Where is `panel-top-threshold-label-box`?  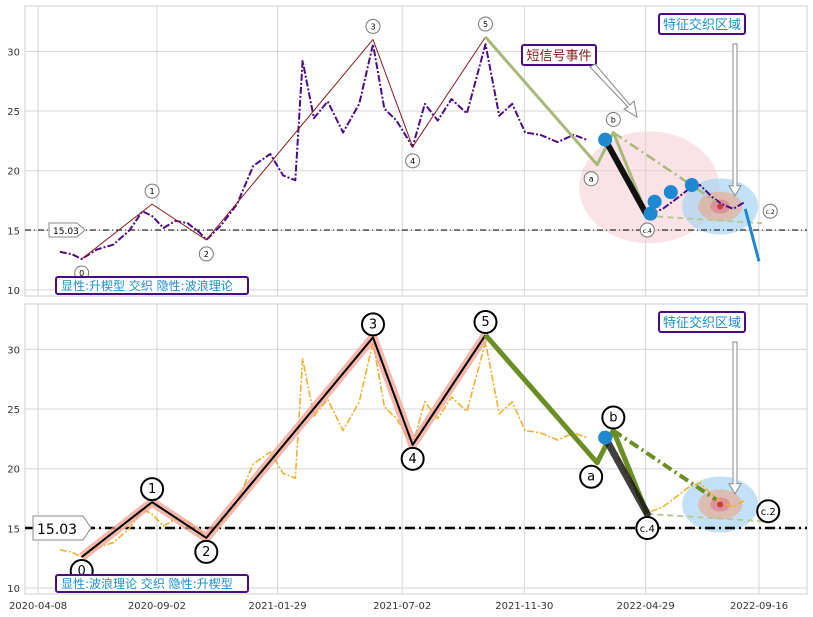 panel-top-threshold-label-box is located at coordinates (67, 230).